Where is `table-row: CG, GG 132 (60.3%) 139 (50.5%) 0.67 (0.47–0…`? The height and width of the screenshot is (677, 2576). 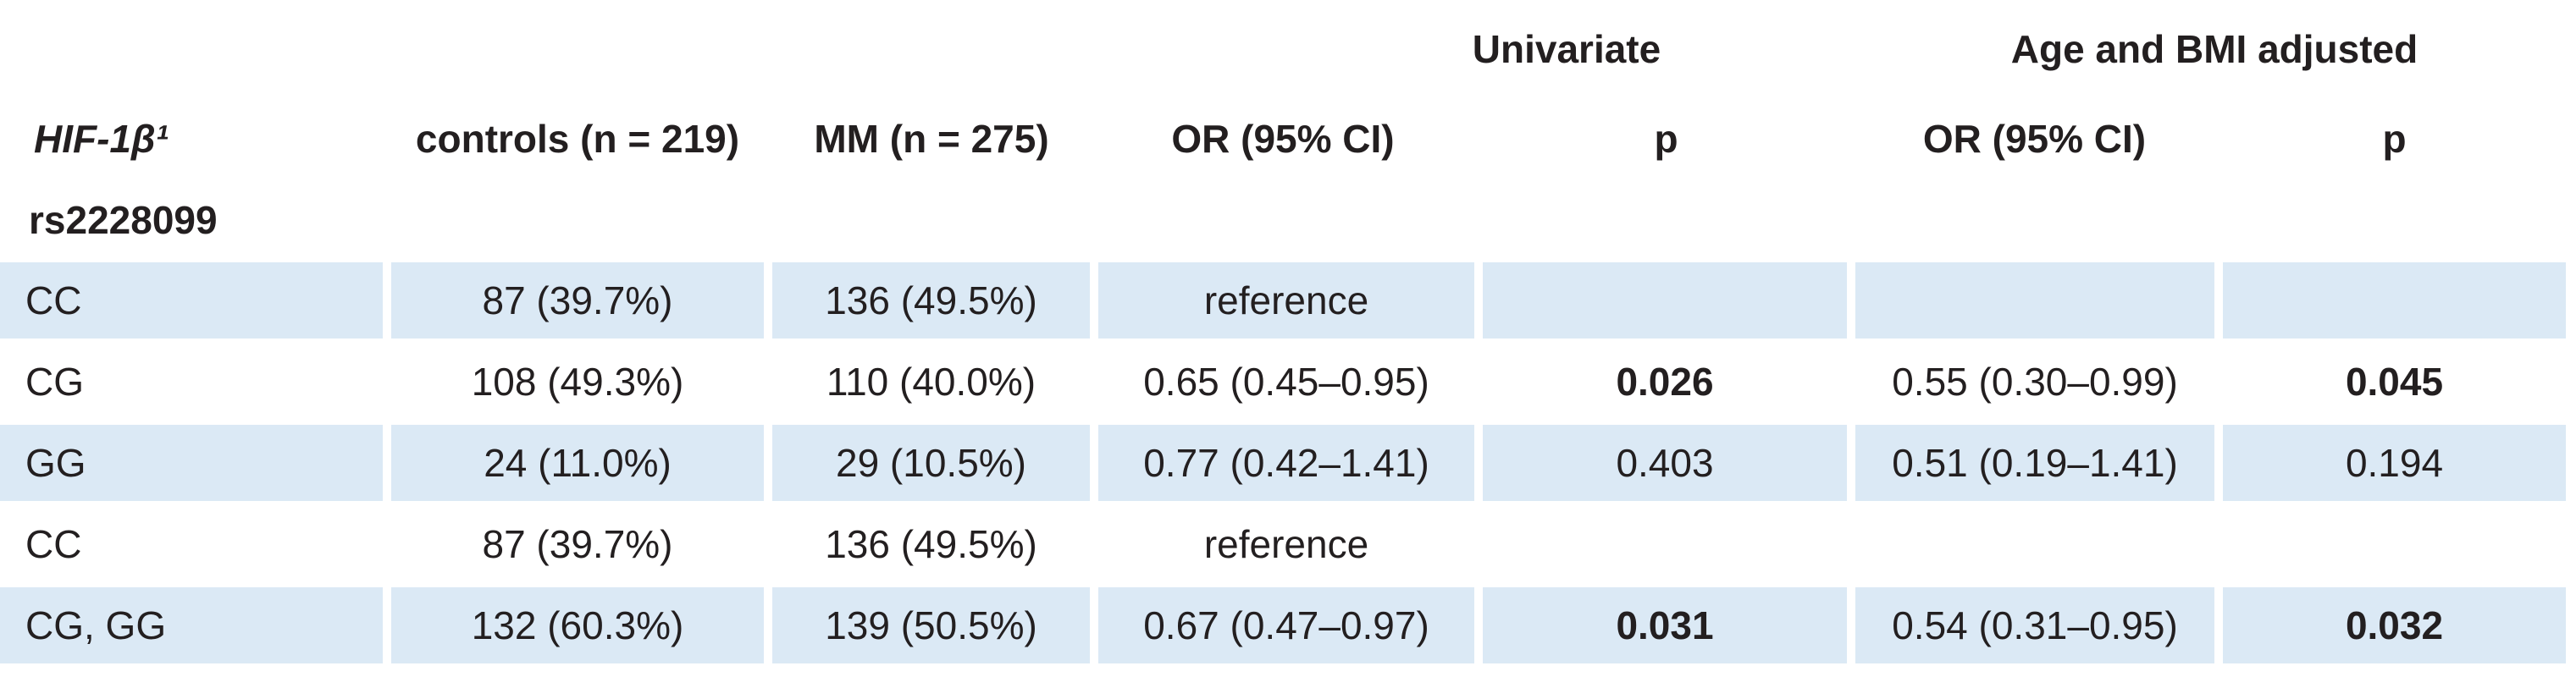 table-row: CG, GG 132 (60.3%) 139 (50.5%) 0.67 (0.47–0… is located at coordinates (1288, 625).